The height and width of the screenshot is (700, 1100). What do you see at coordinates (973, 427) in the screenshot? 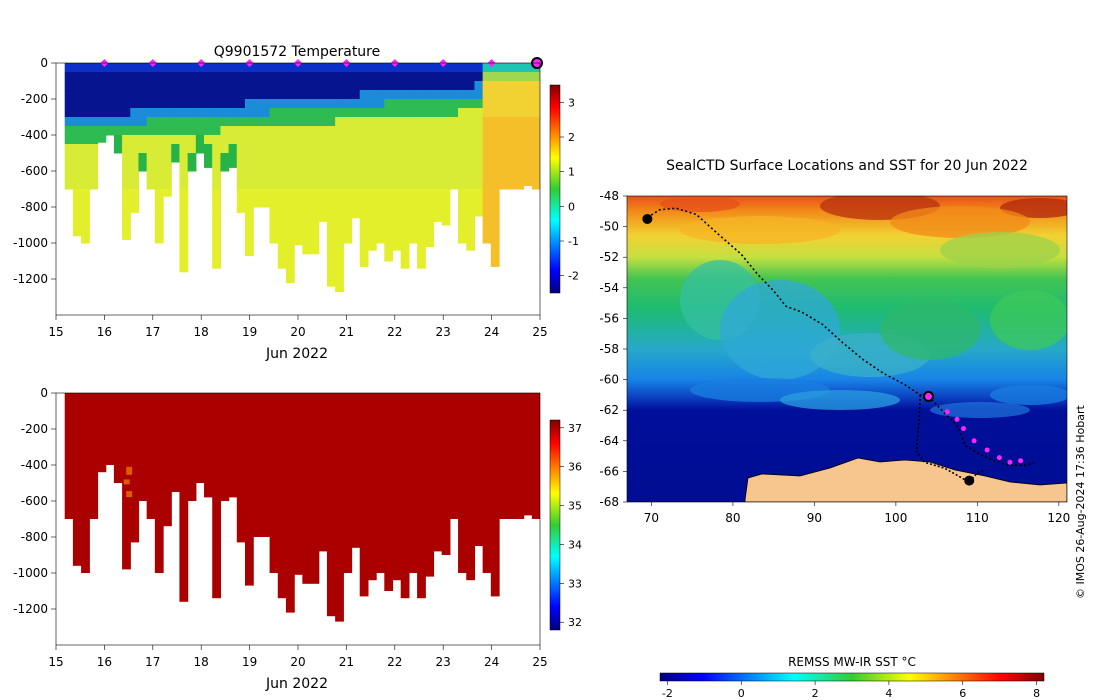
I see `recent-locations` at bounding box center [973, 427].